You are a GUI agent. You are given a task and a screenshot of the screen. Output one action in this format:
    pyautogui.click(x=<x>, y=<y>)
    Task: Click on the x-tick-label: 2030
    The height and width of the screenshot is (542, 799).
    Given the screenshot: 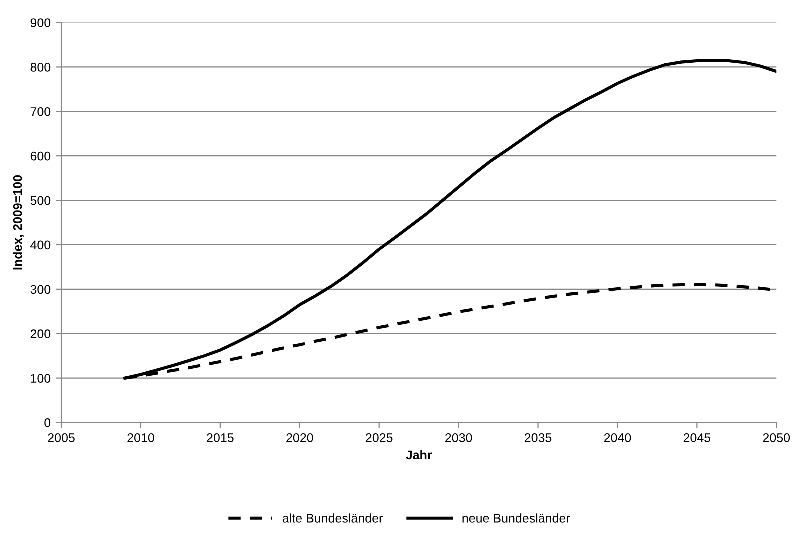 What is the action you would take?
    pyautogui.click(x=459, y=438)
    